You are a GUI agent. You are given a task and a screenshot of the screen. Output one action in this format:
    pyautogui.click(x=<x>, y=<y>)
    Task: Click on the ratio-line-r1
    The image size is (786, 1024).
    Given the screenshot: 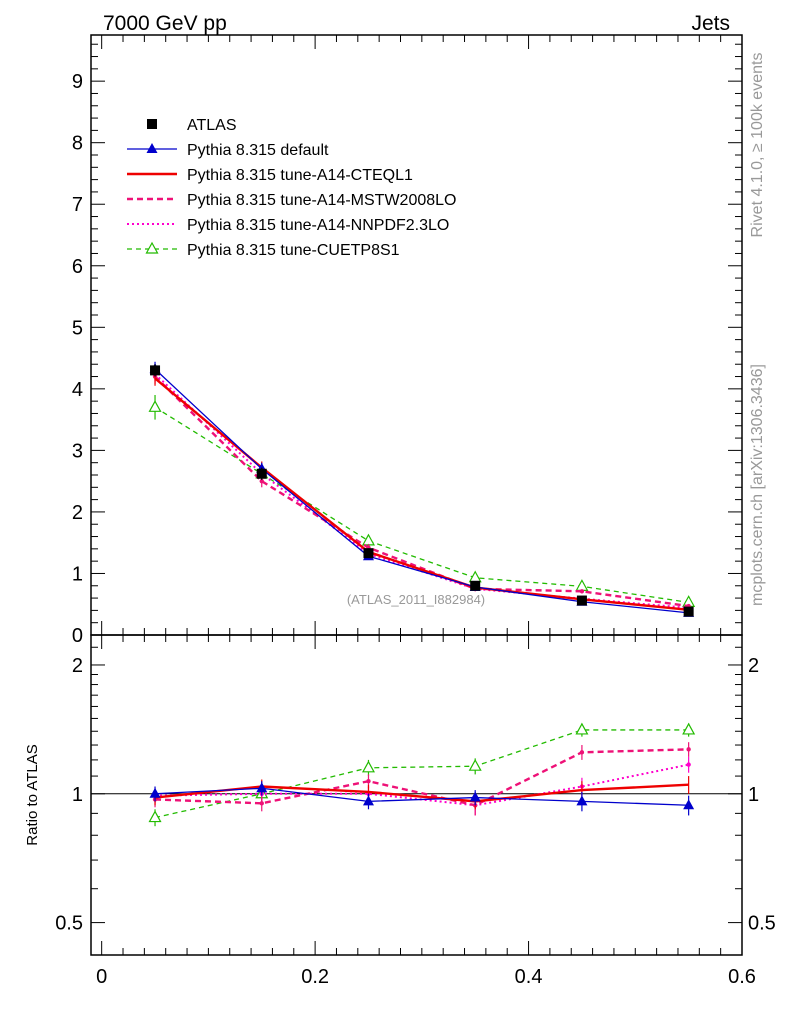 What is the action you would take?
    pyautogui.click(x=421, y=793)
    